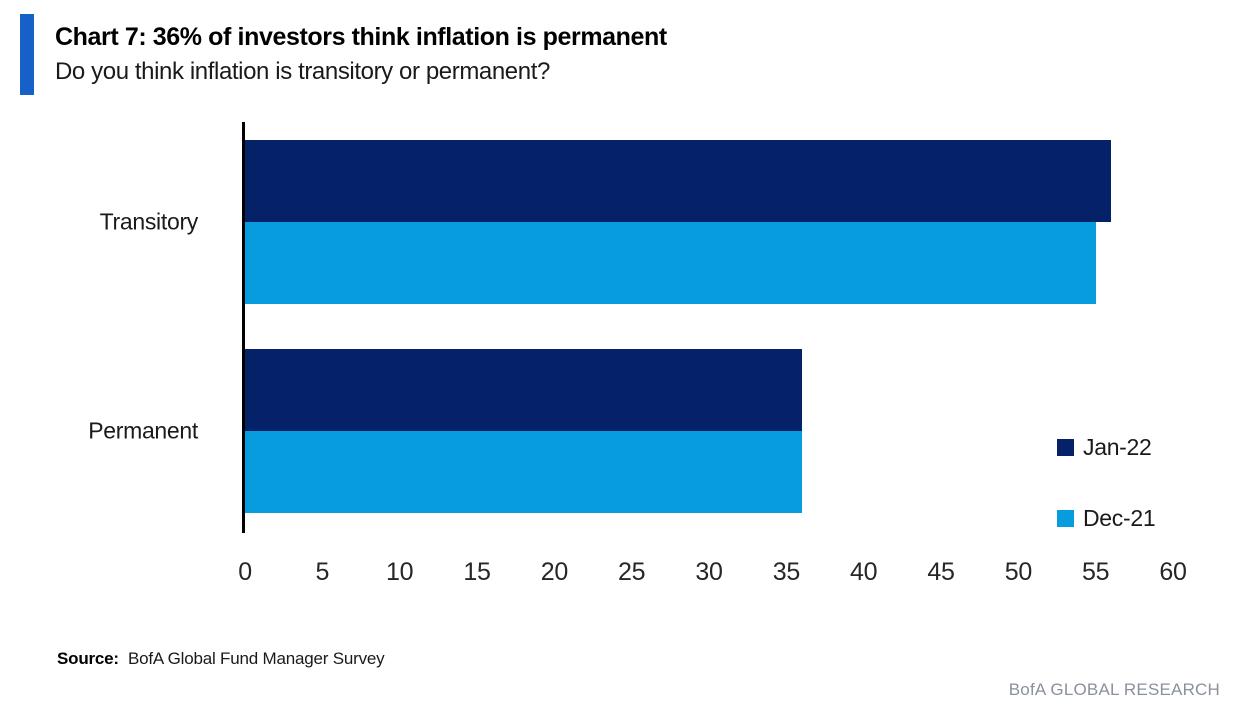 This screenshot has height=707, width=1233. I want to click on x-tick-0: 0, so click(245, 572).